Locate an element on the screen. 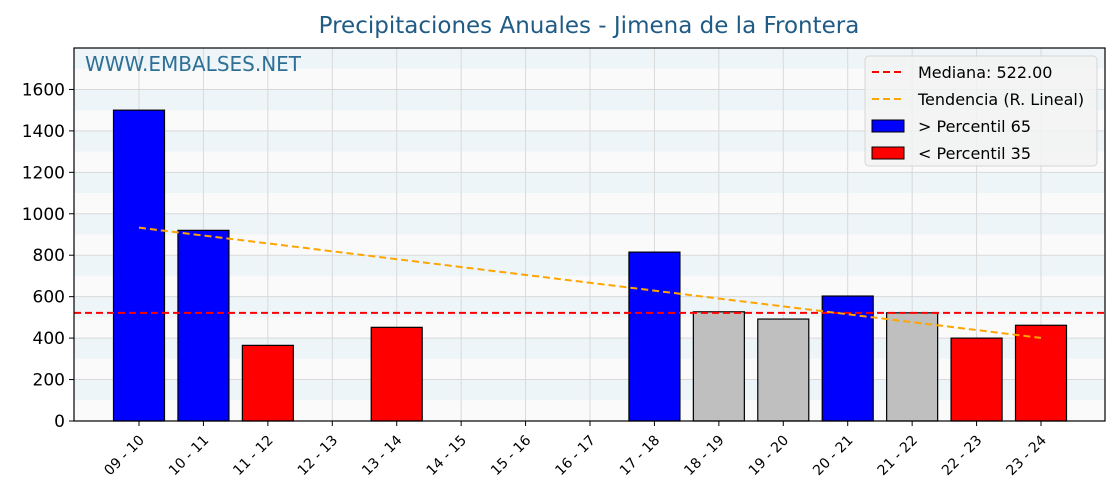 The width and height of the screenshot is (1120, 500). legend-box is located at coordinates (981, 111).